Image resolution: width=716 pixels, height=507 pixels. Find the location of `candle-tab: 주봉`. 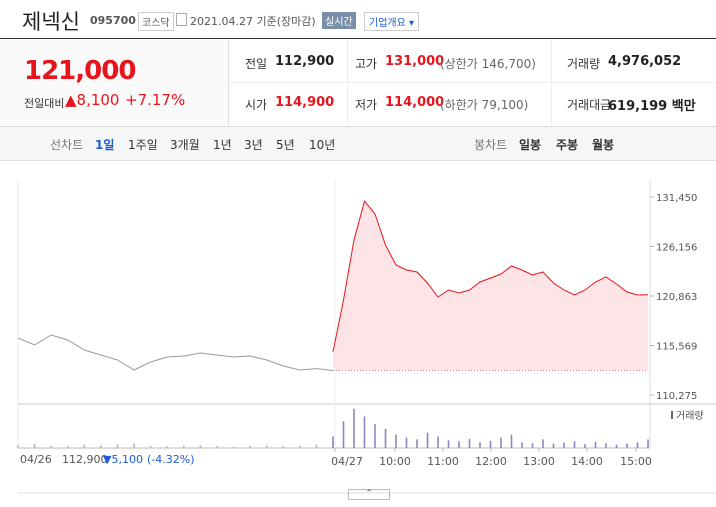

candle-tab: 주봉 is located at coordinates (567, 145).